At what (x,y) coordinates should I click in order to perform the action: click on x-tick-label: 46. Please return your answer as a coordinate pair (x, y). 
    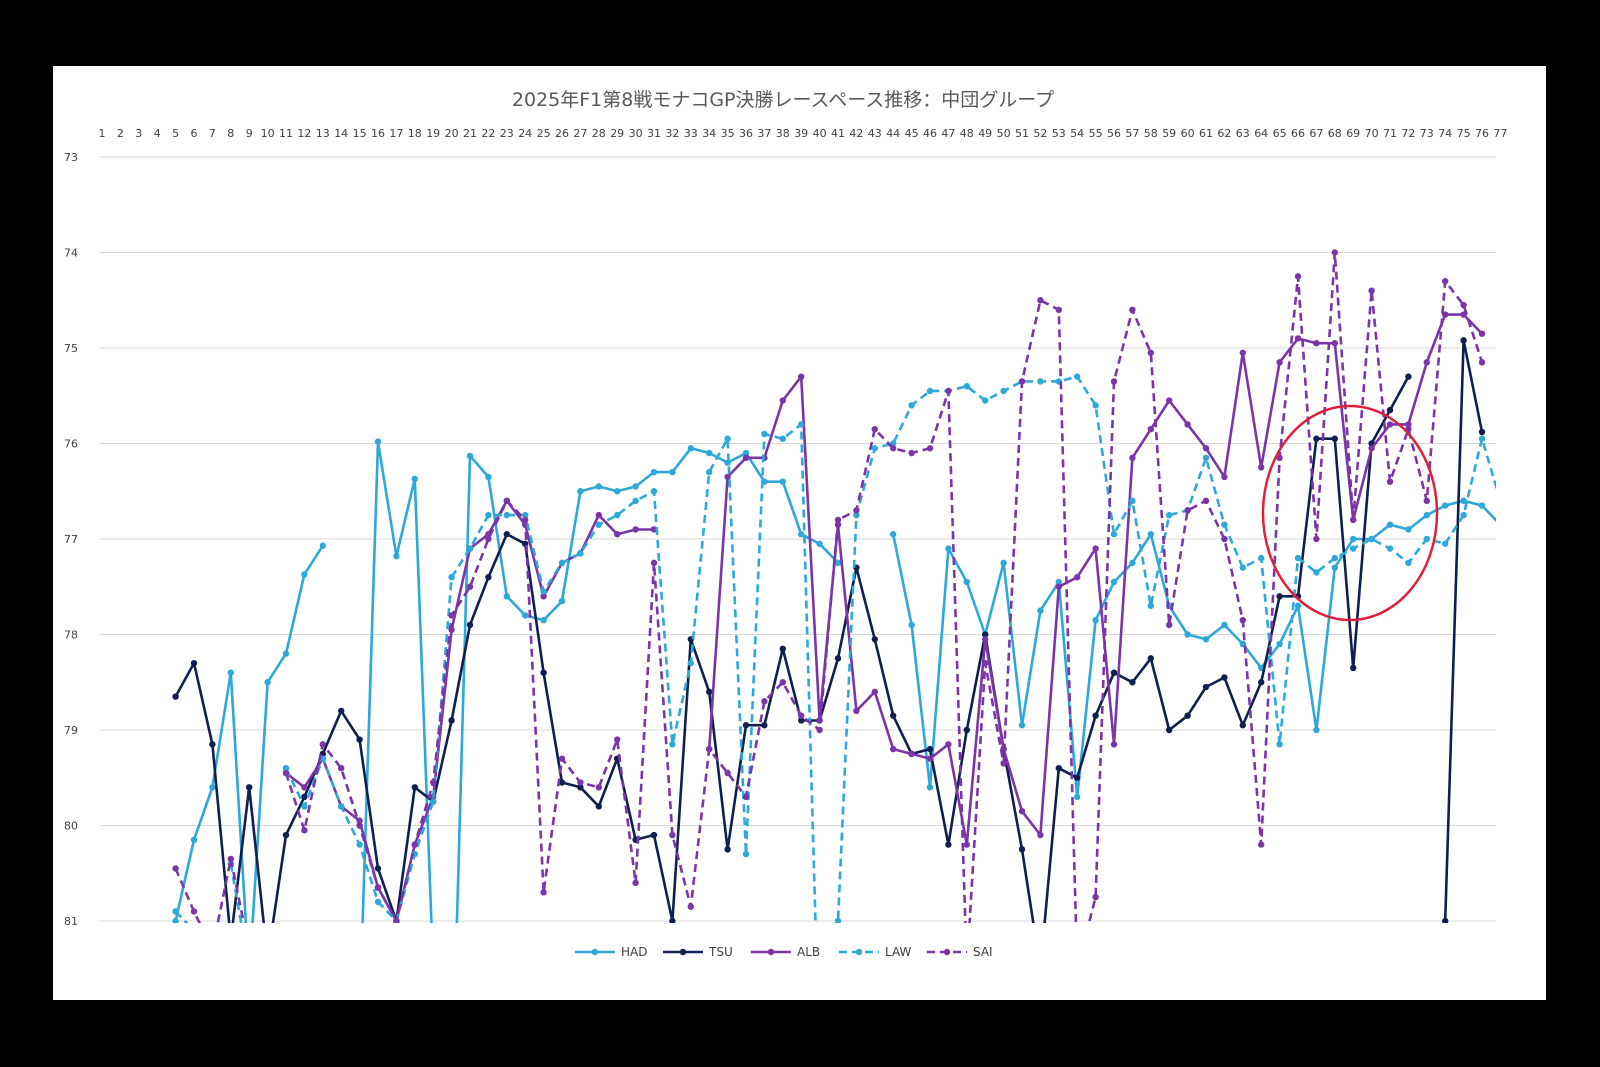
    Looking at the image, I should click on (930, 133).